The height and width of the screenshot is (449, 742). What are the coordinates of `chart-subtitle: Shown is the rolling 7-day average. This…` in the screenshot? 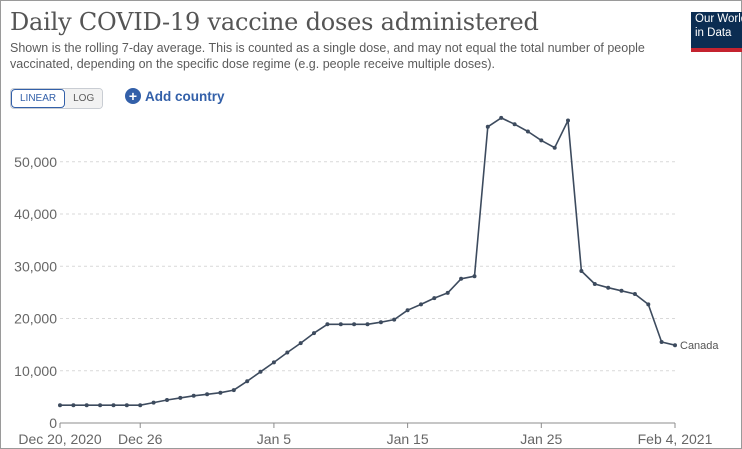 It's located at (327, 56).